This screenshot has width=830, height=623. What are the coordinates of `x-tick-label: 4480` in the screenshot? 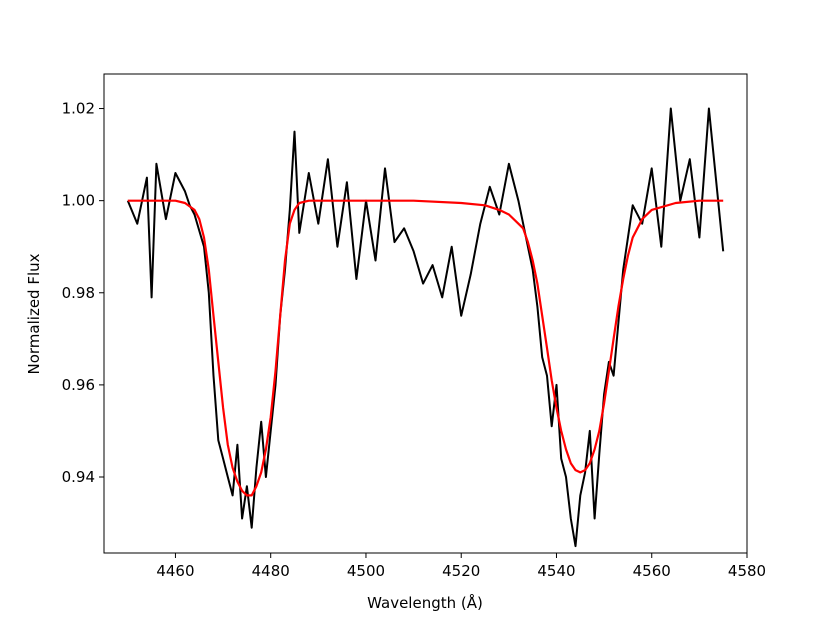 It's located at (271, 571).